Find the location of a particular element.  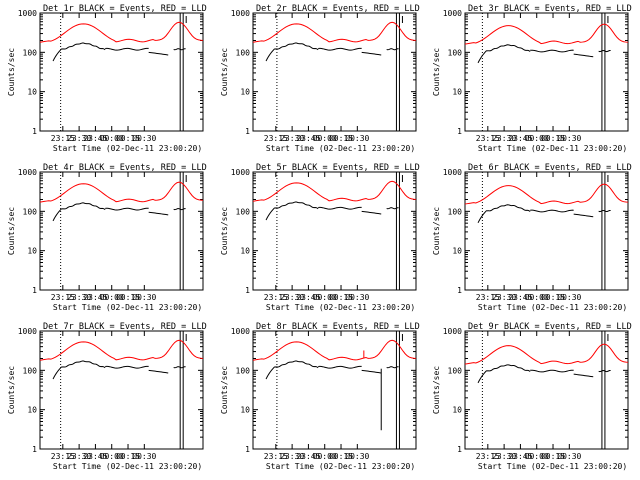

panel-title: Det 6r BLACK = Events, RED = LLD is located at coordinates (550, 168).